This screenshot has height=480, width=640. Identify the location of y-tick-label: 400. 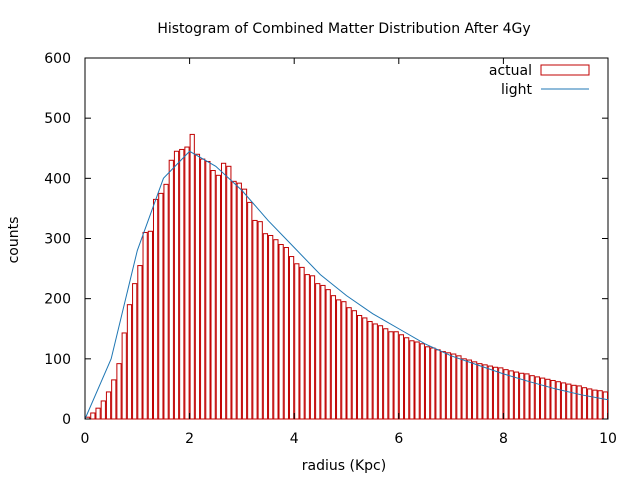
(57, 179).